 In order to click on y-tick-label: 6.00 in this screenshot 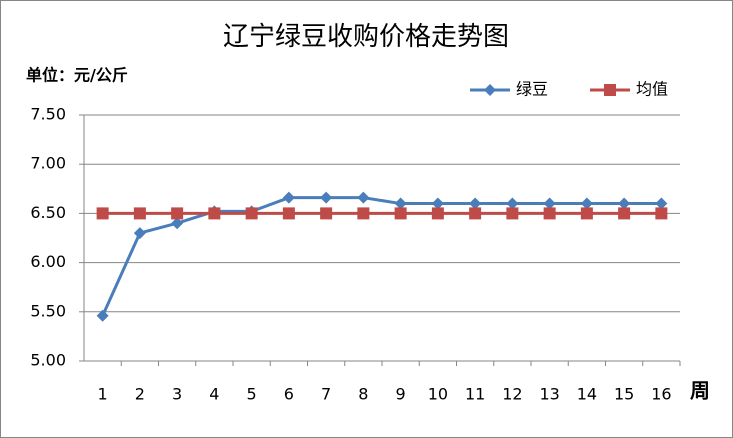, I will do `click(48, 261)`.